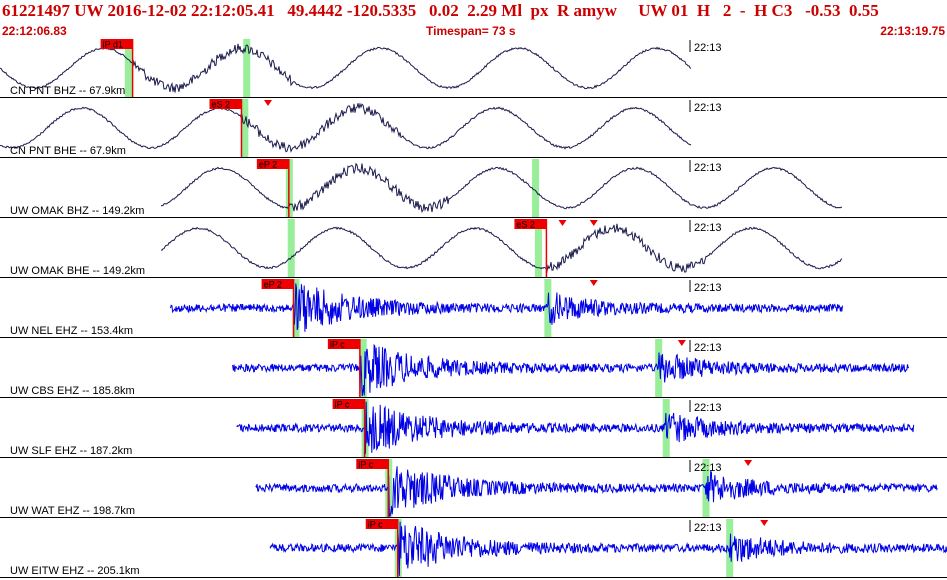 Image resolution: width=947 pixels, height=580 pixels. I want to click on trace-row: eS 2 22:13 UW OMAK BHE -- 149.2km, so click(473, 248).